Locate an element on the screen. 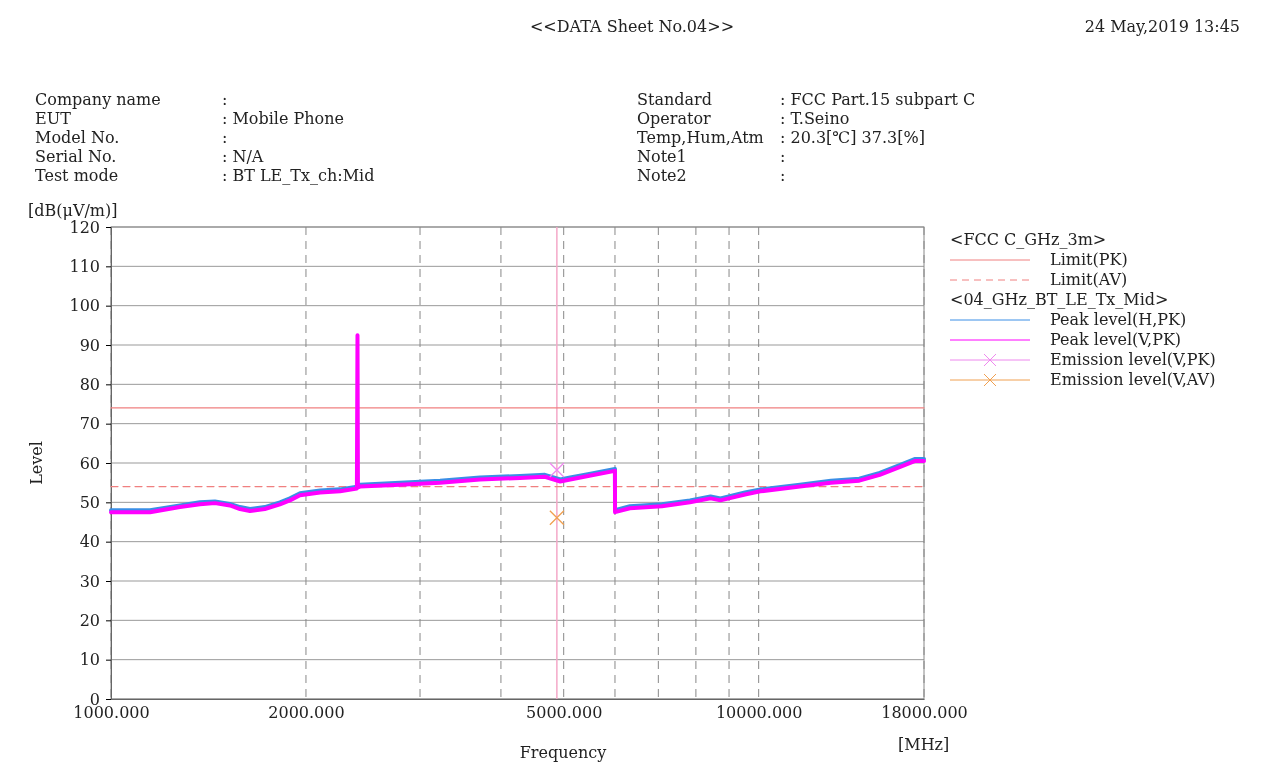 This screenshot has height=778, width=1264. y-tick-label: 20 is located at coordinates (89, 620).